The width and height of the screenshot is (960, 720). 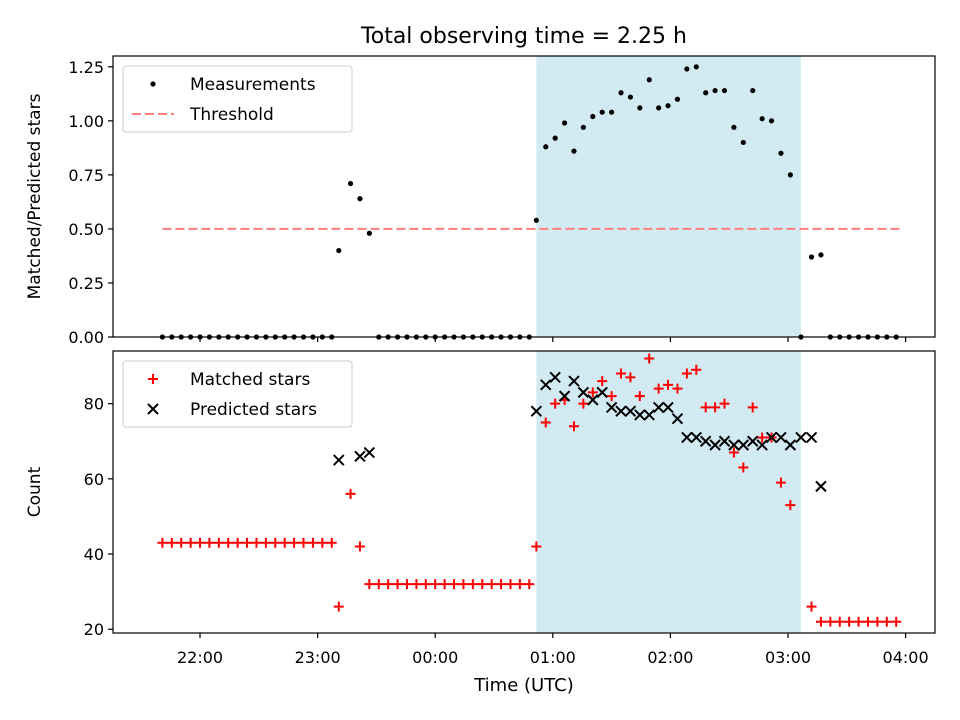 I want to click on y-tick-label: 1.00, so click(x=86, y=121).